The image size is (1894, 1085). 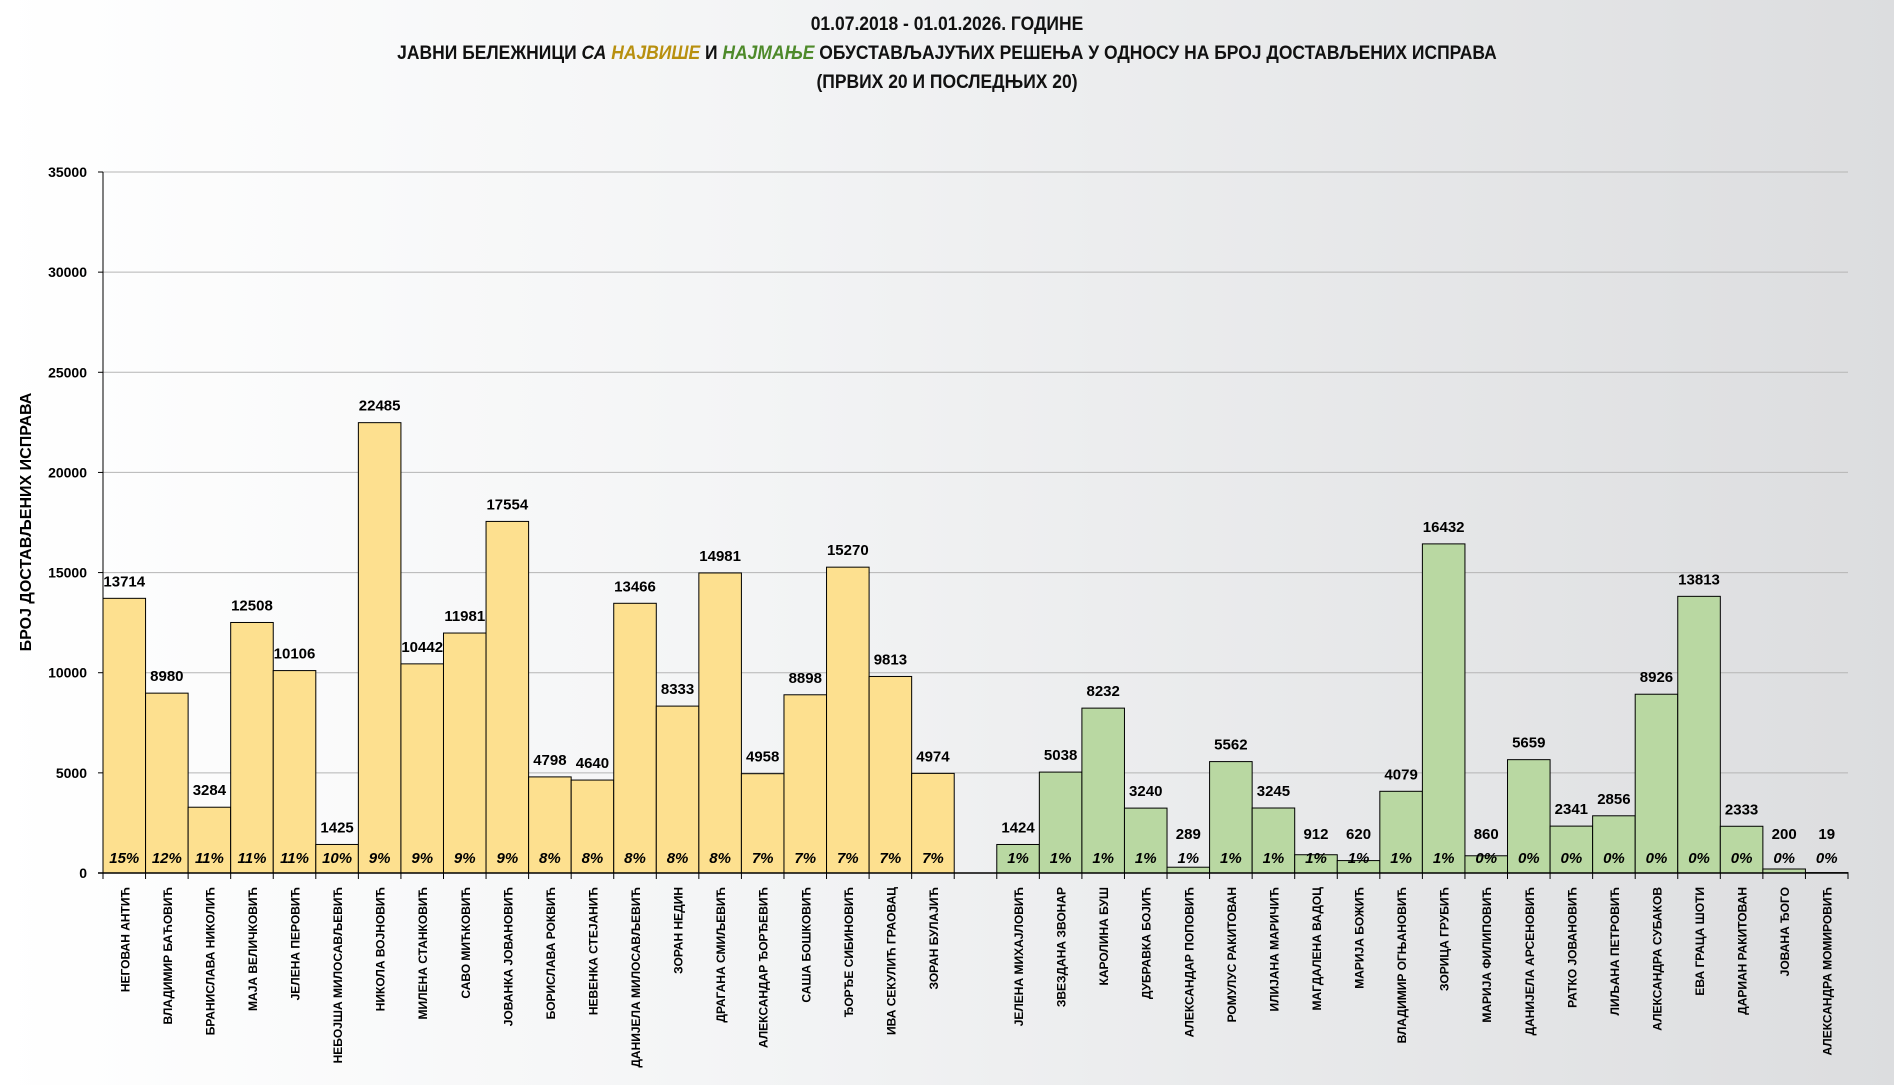 What do you see at coordinates (67, 172) in the screenshot?
I see `y-tick-label: 35000` at bounding box center [67, 172].